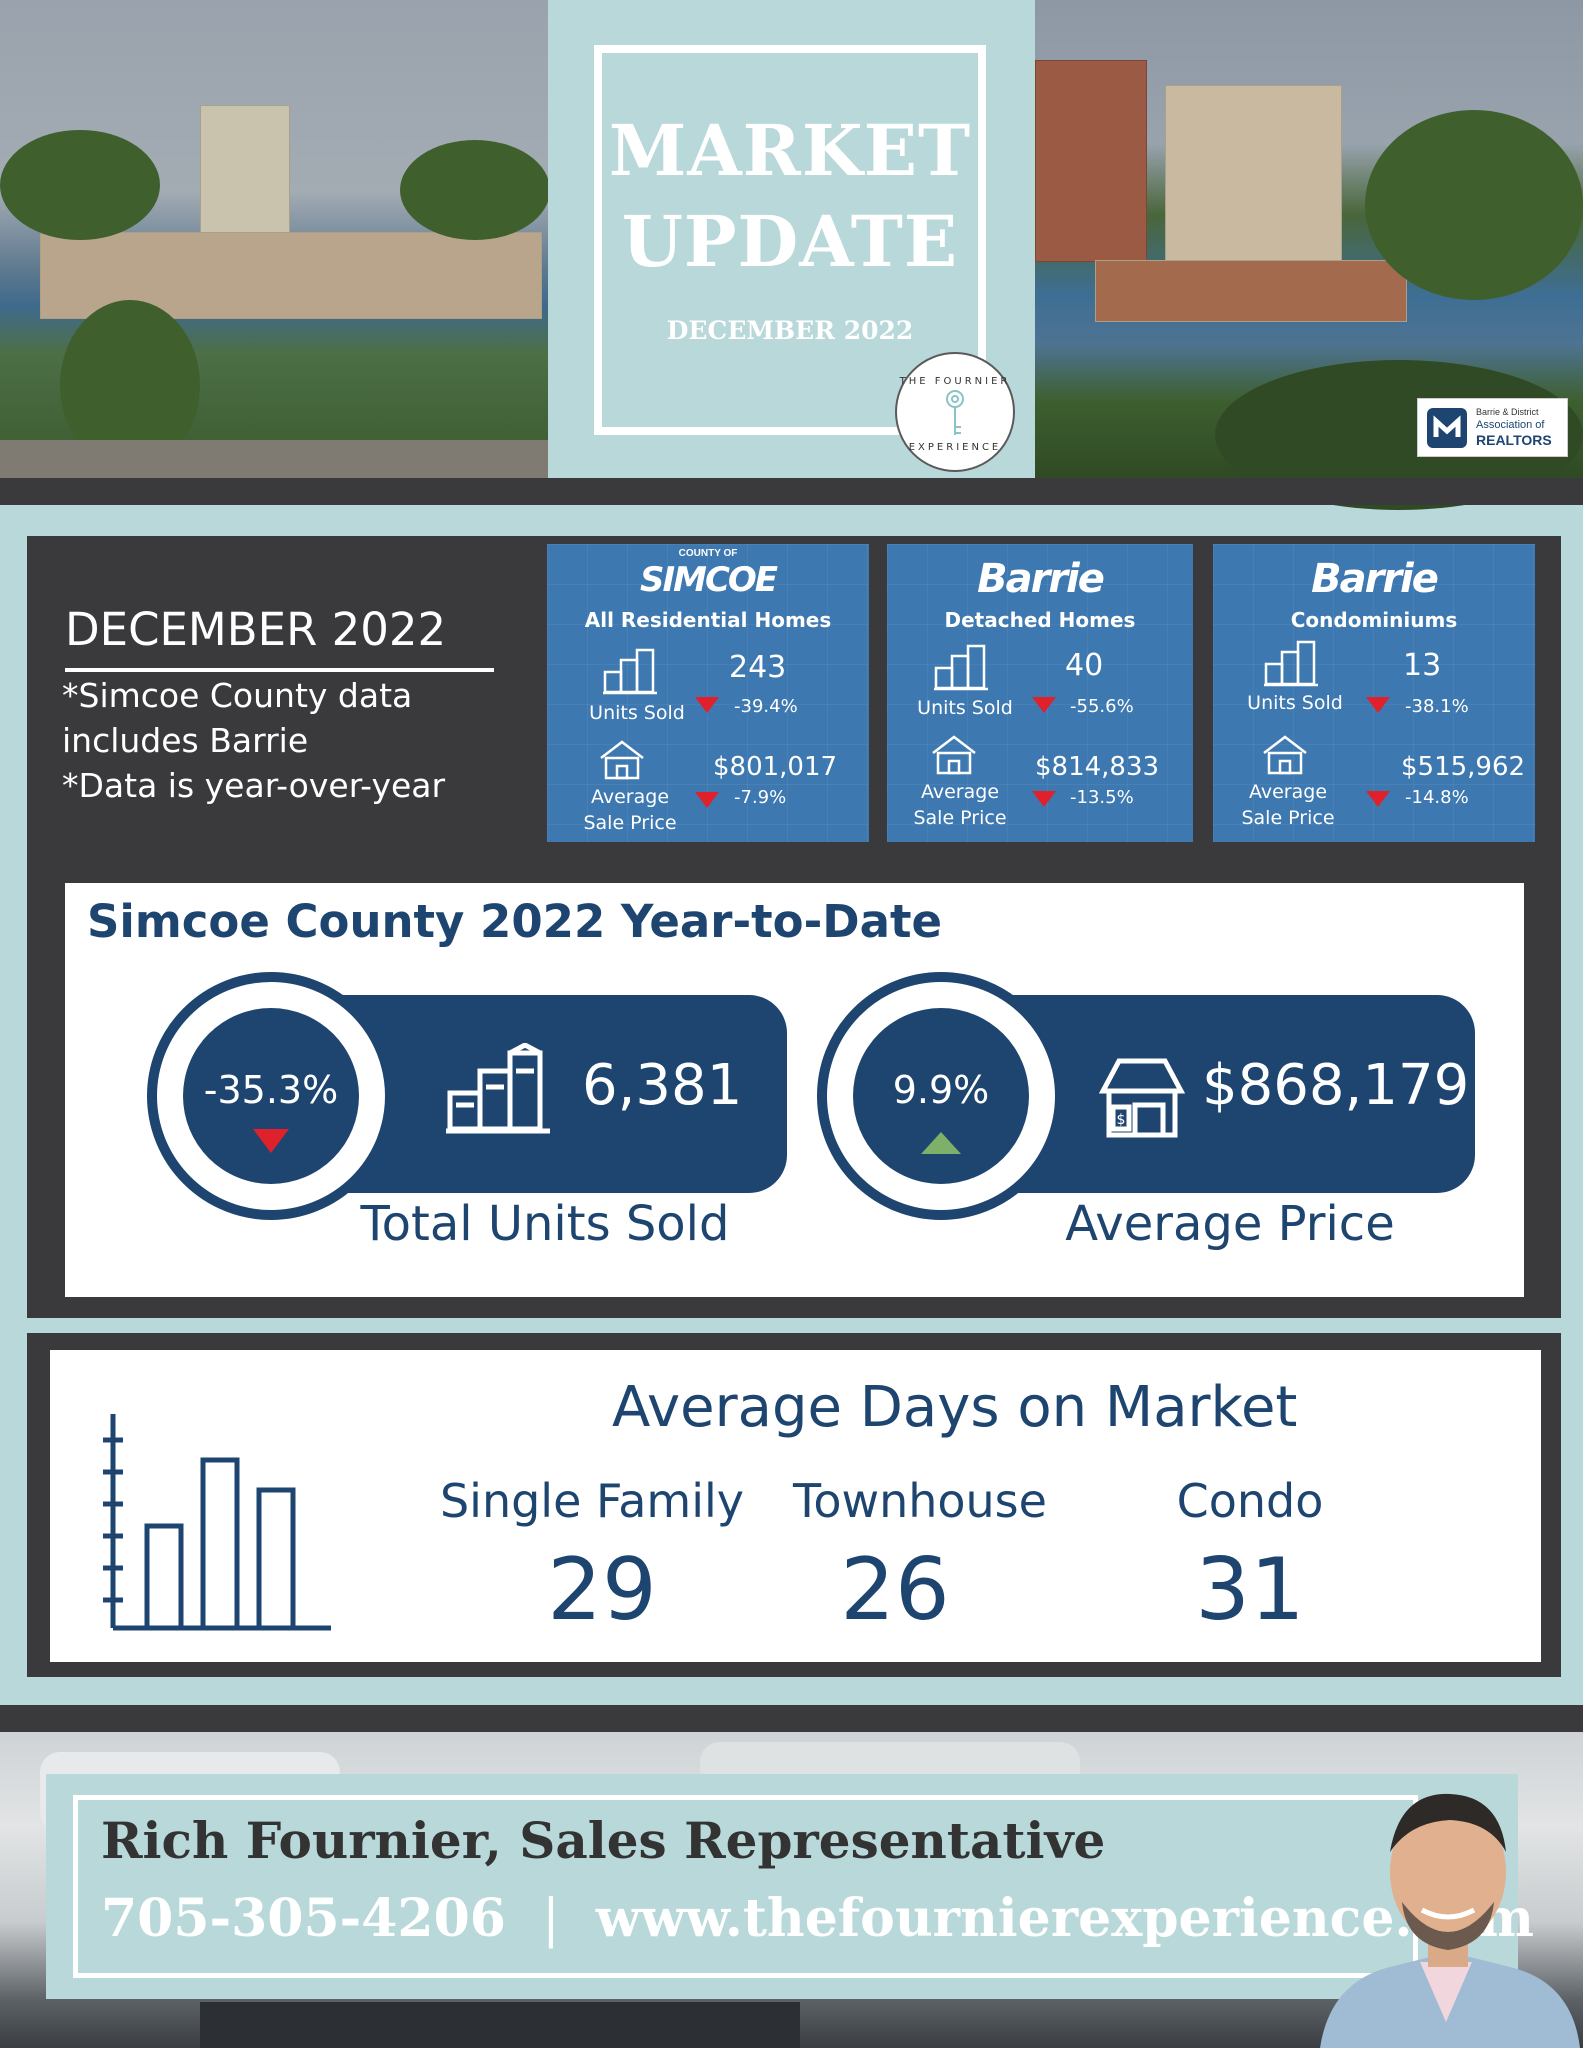 This screenshot has height=2048, width=1583. I want to click on agent-portrait, so click(1450, 1920).